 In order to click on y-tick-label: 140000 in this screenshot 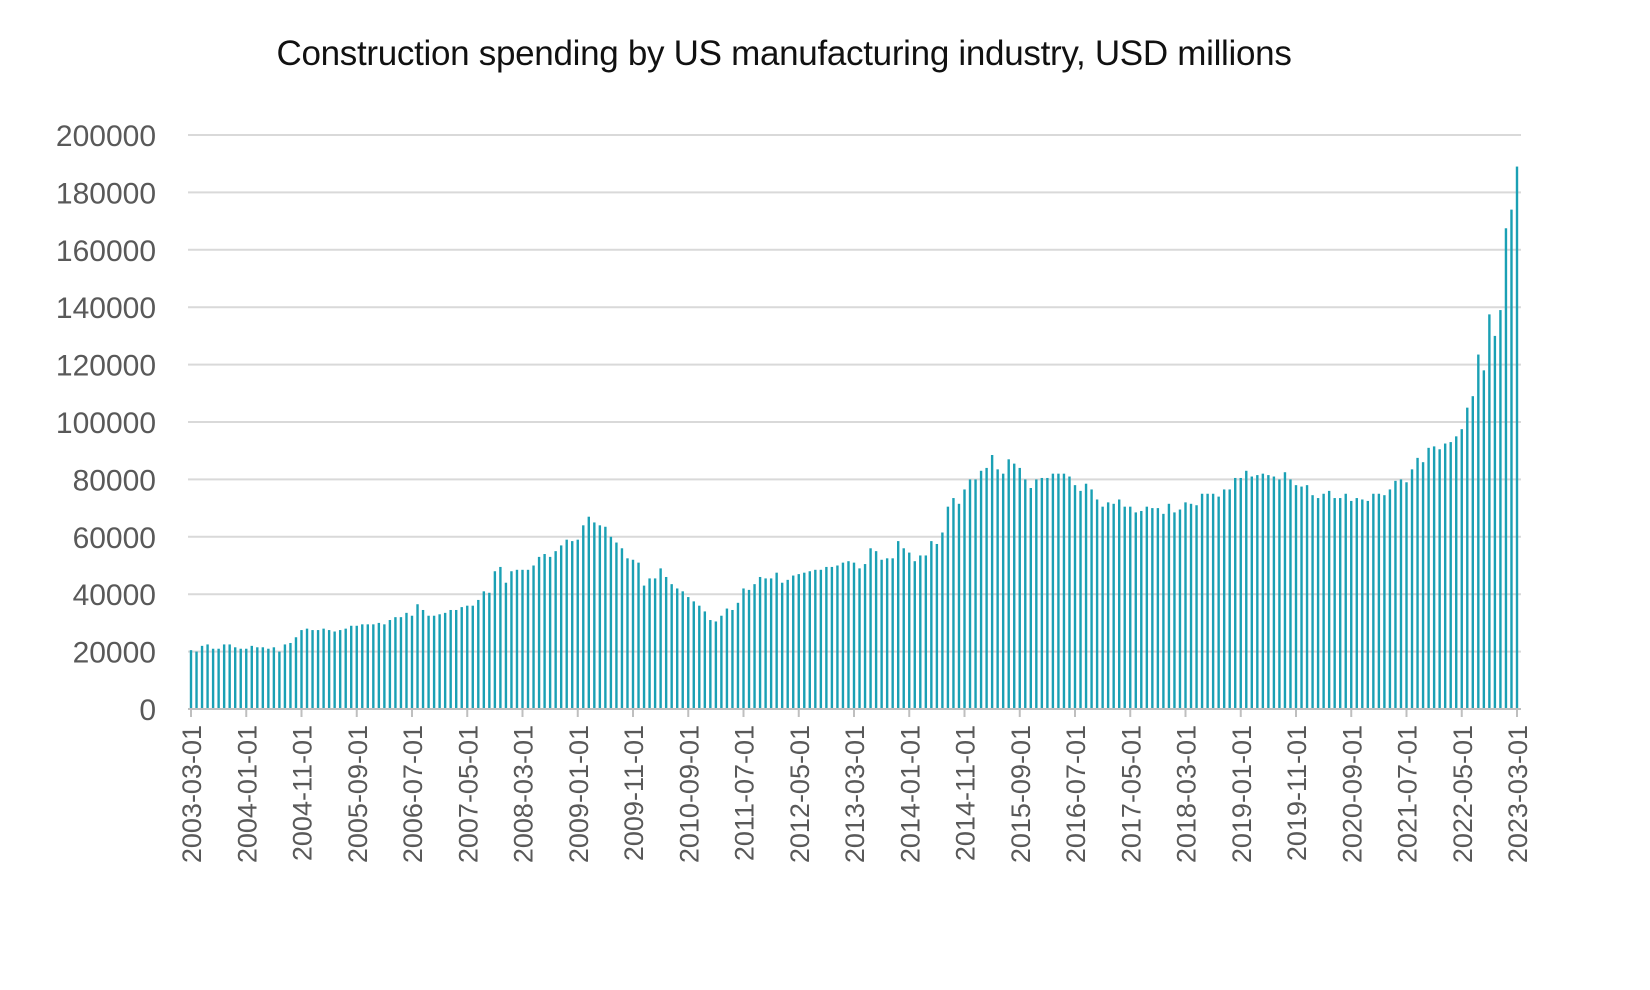, I will do `click(106, 308)`.